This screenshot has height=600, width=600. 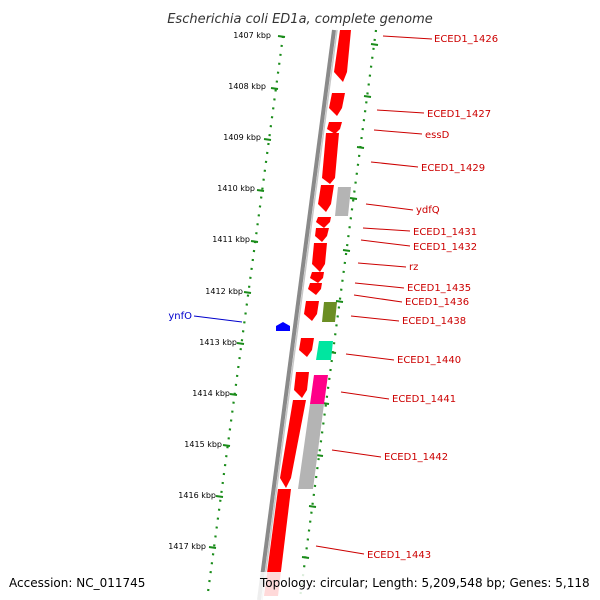 What do you see at coordinates (236, 188) in the screenshot?
I see `kbp-label: 1410 kbp` at bounding box center [236, 188].